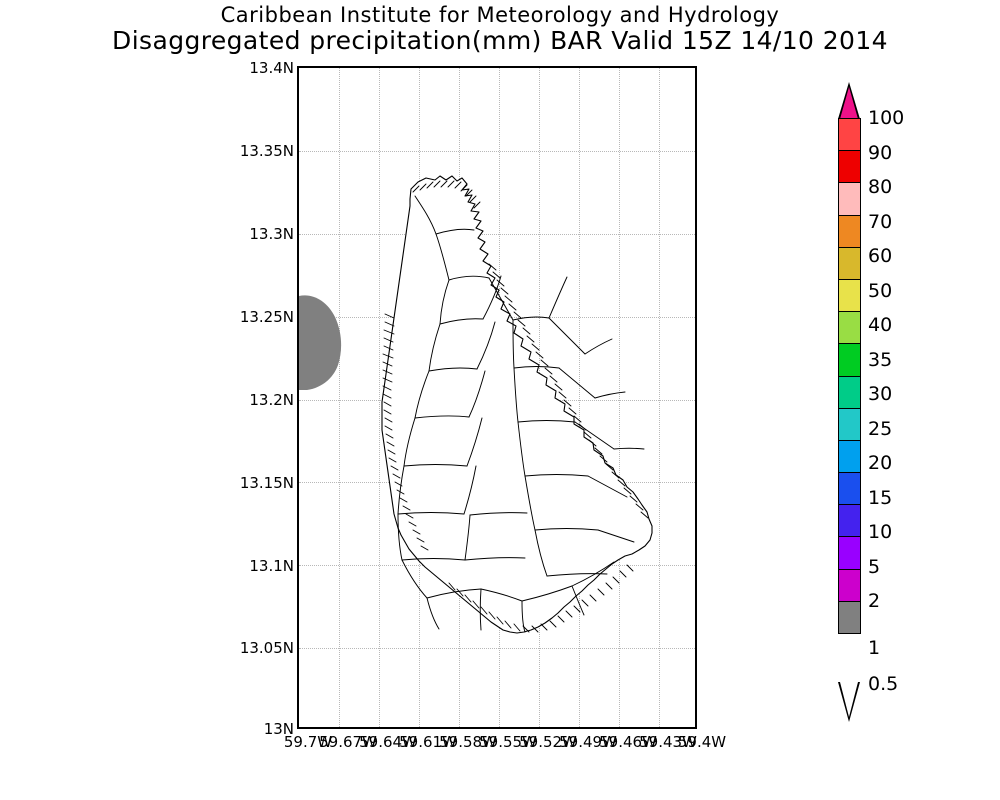 This screenshot has height=800, width=1000. What do you see at coordinates (508, 742) in the screenshot?
I see `x-axis-label: 59.55W` at bounding box center [508, 742].